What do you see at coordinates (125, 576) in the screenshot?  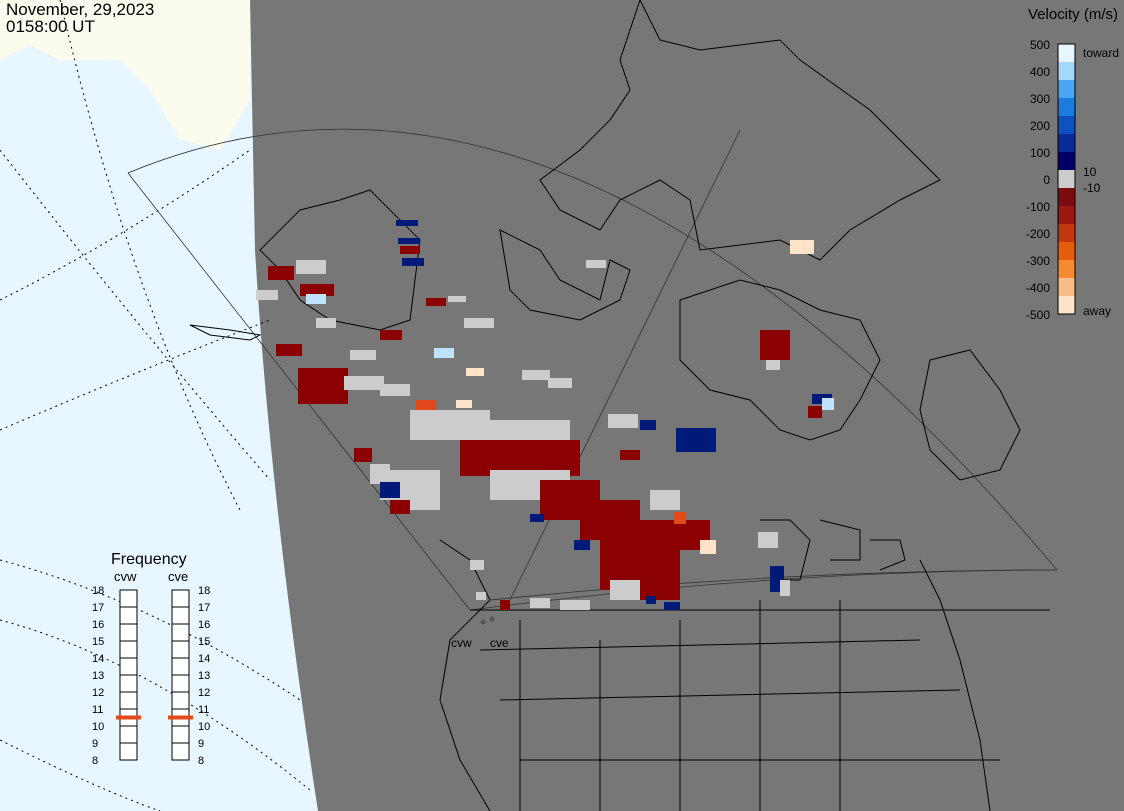 I see `freq-radar-cvw: cvw` at bounding box center [125, 576].